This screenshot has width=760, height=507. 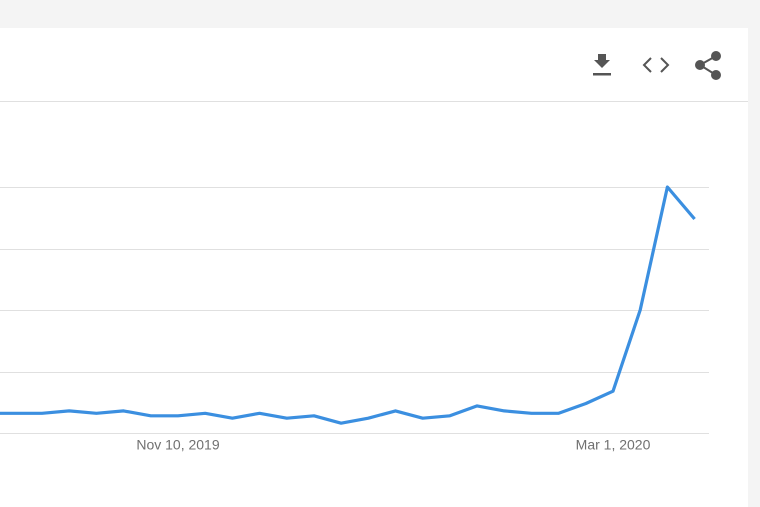 I want to click on x-tick-label: Mar 1, 2020, so click(x=613, y=445).